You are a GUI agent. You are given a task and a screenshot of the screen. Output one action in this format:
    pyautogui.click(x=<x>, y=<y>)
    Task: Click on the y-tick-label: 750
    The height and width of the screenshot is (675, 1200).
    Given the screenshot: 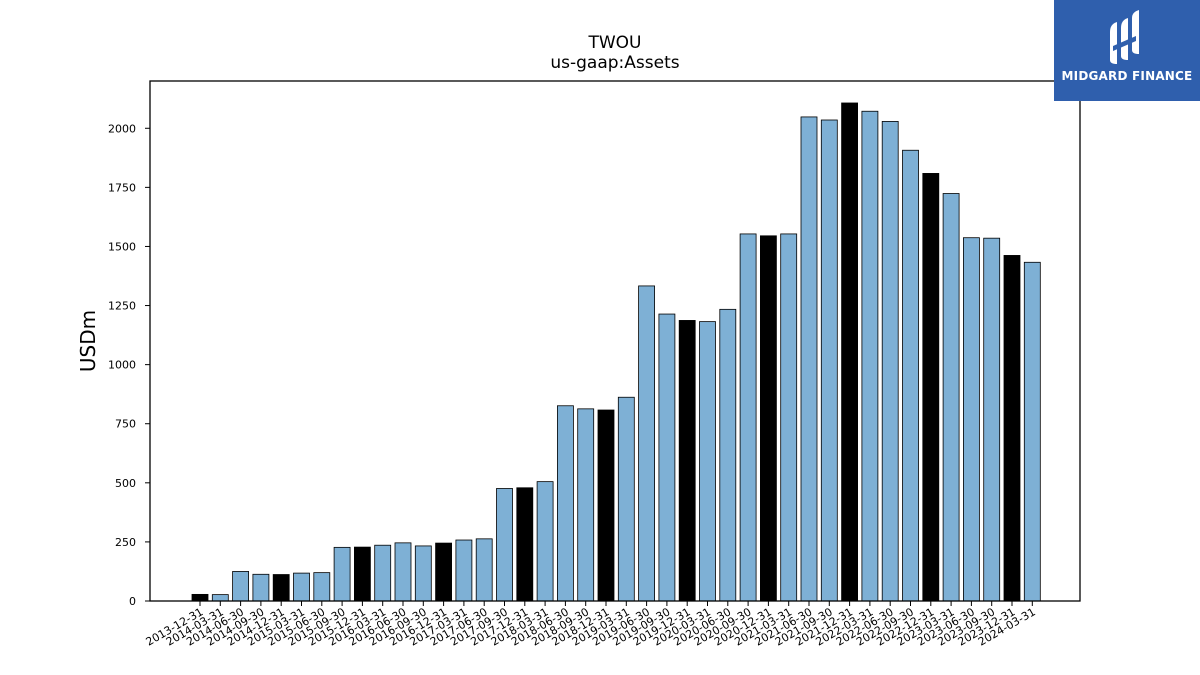 What is the action you would take?
    pyautogui.click(x=125, y=424)
    